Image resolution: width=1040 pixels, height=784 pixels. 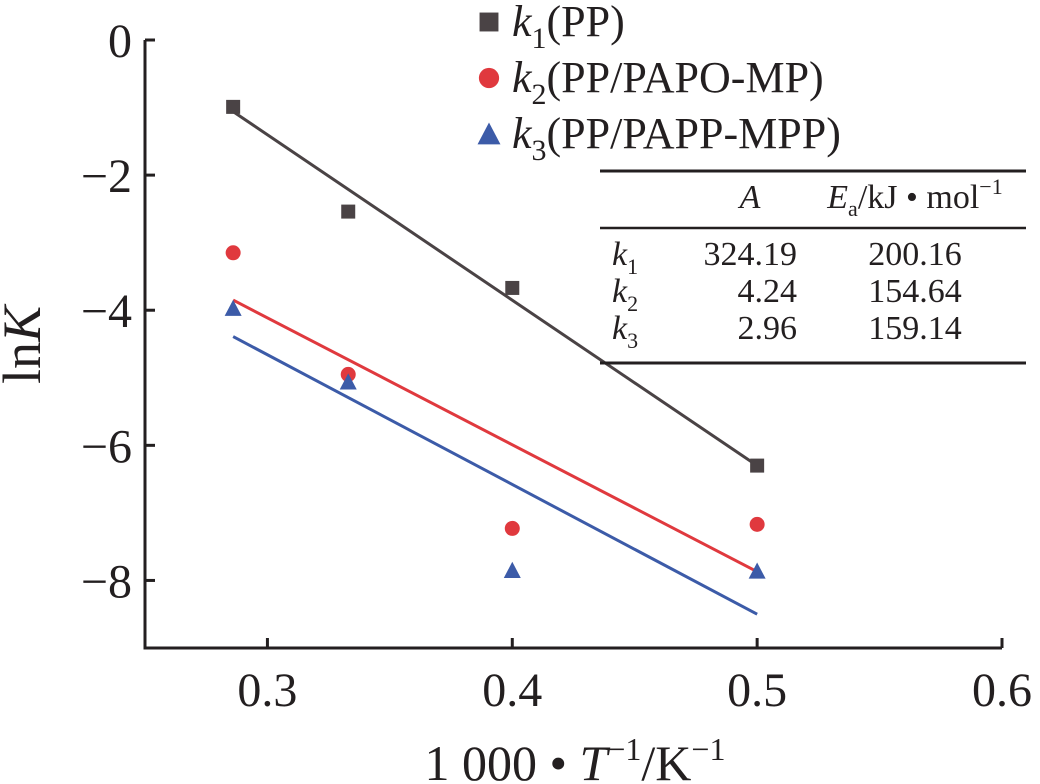 What do you see at coordinates (757, 690) in the screenshot?
I see `x-tick-label: 0.5` at bounding box center [757, 690].